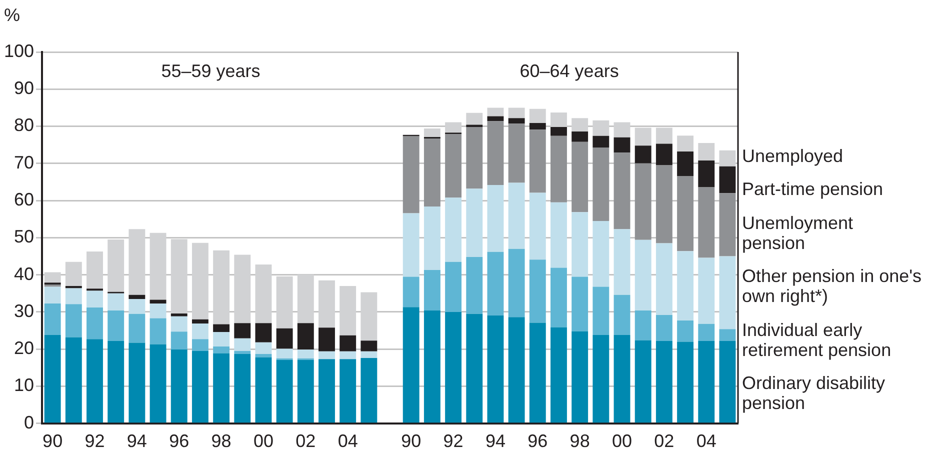 This screenshot has width=938, height=453. I want to click on y-tick-label: 70, so click(24, 162).